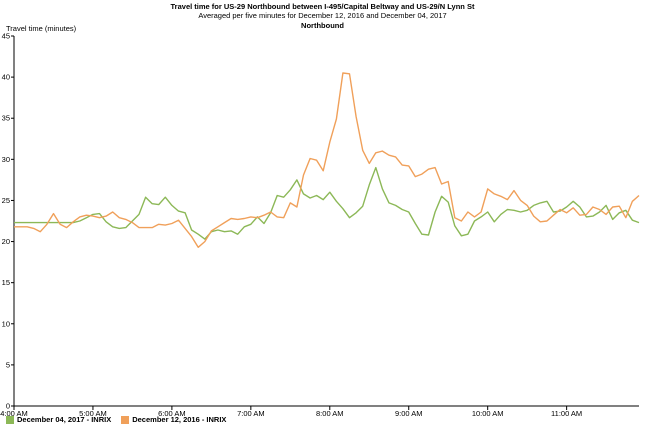 This screenshot has height=429, width=645. Describe the element at coordinates (330, 413) in the screenshot. I see `x-tick-label: 8:00 AM` at that location.